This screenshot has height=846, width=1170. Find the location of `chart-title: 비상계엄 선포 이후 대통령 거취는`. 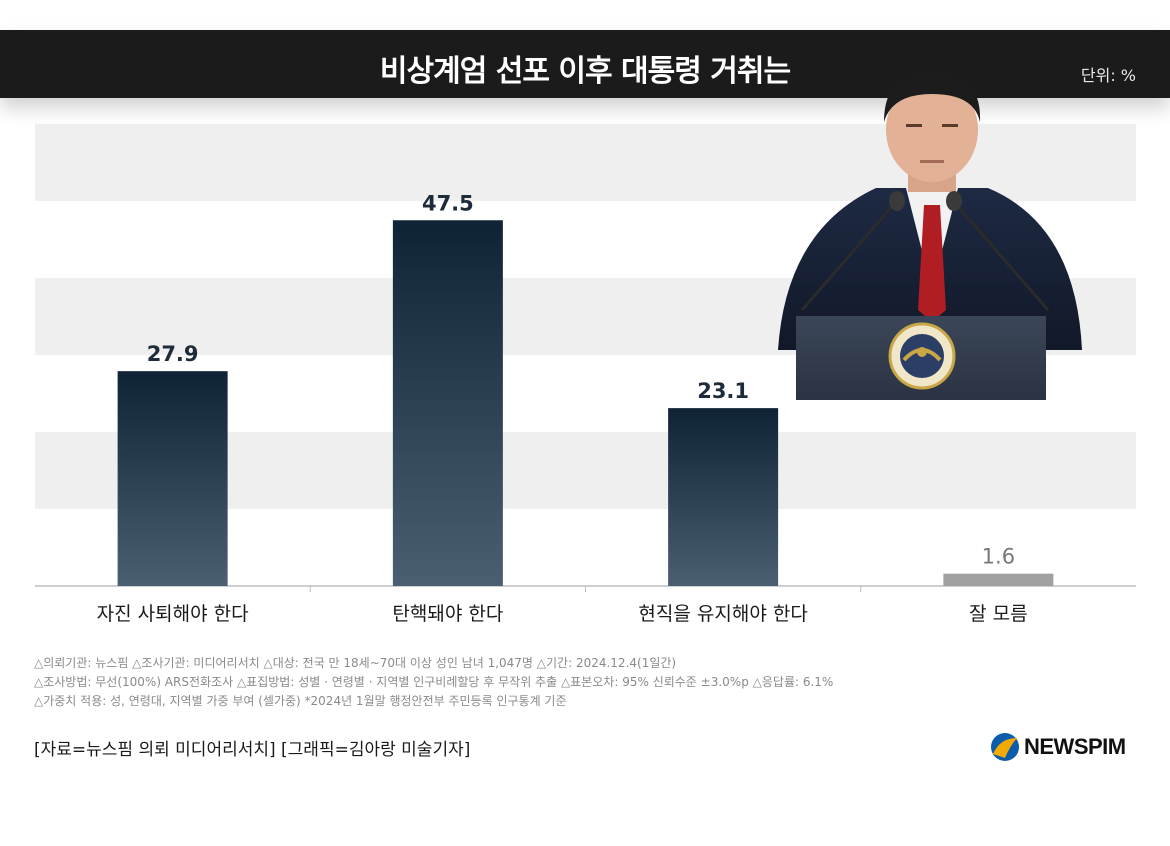

chart-title: 비상계엄 선포 이후 대통령 거취는 is located at coordinates (585, 71).